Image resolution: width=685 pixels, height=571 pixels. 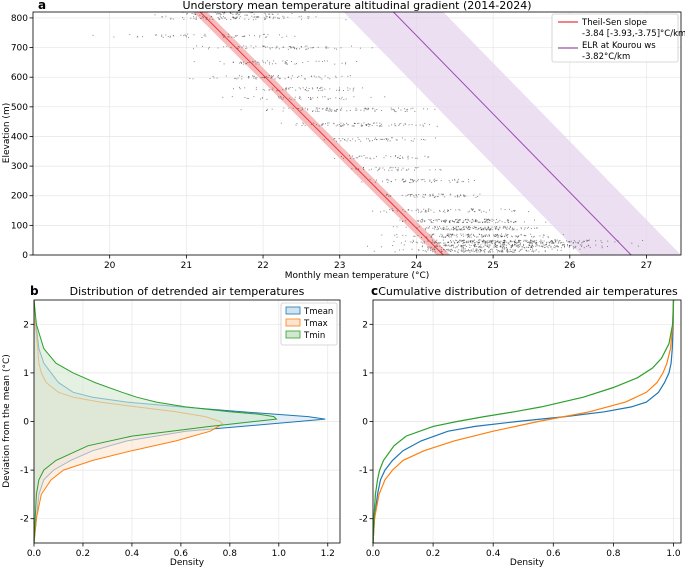 I want to click on panel-a-xlabel: Monthly mean temperature (°C), so click(x=357, y=276).